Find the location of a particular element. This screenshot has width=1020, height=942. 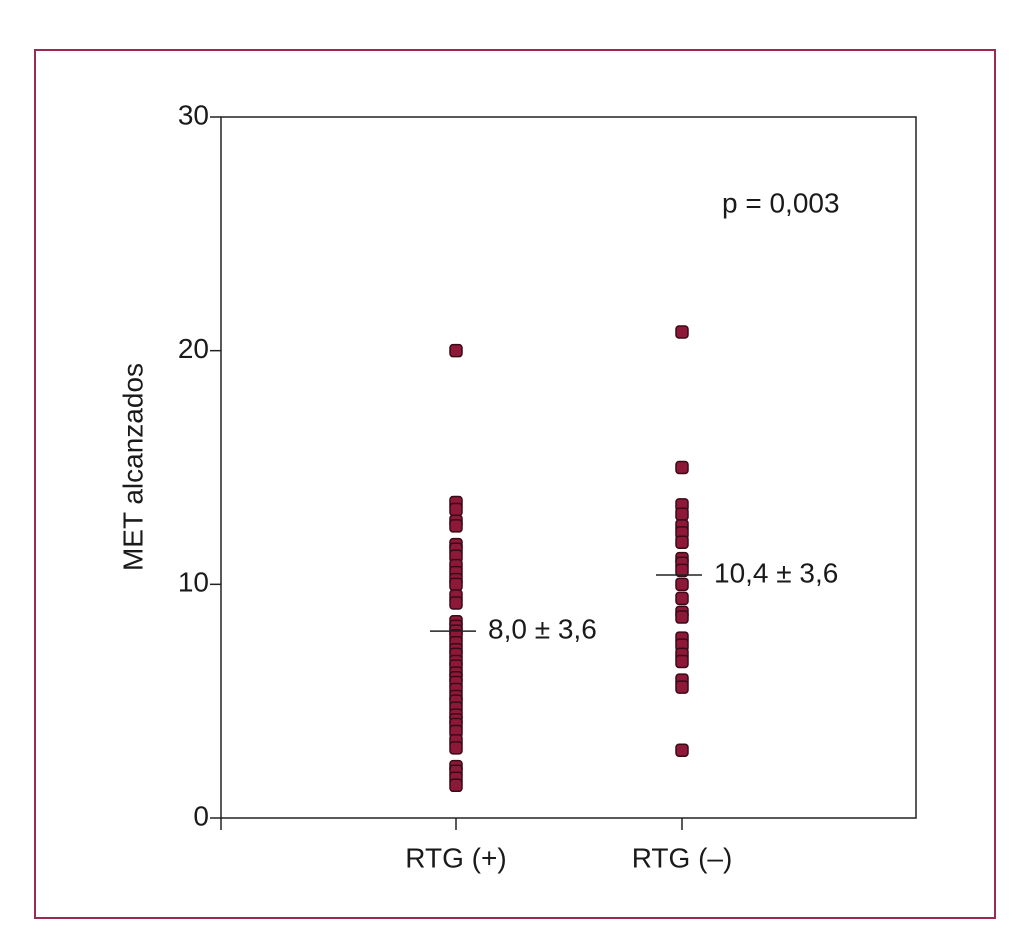

x-tick-label: RTG (–) is located at coordinates (682, 857).